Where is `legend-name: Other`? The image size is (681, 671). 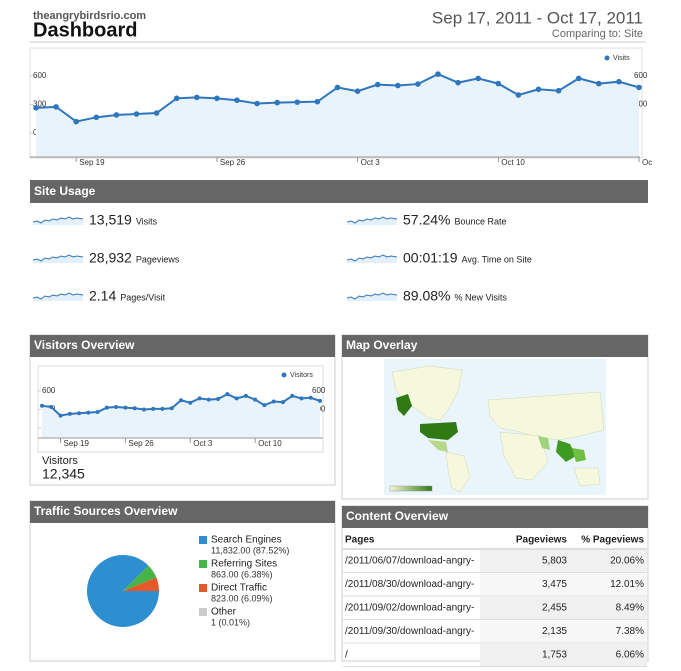 legend-name: Other is located at coordinates (224, 612).